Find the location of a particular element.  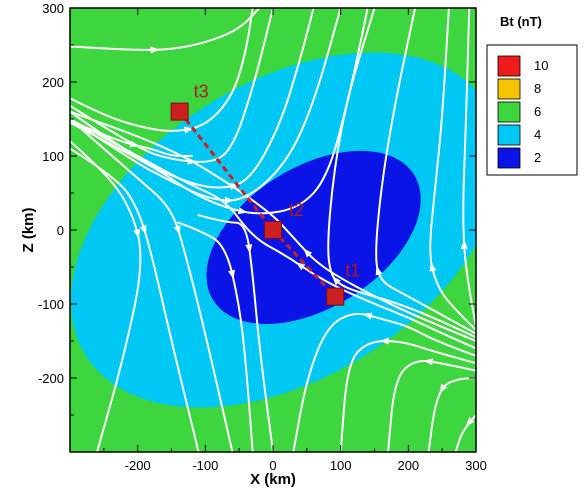

trajectory-marker-t1 is located at coordinates (335, 296).